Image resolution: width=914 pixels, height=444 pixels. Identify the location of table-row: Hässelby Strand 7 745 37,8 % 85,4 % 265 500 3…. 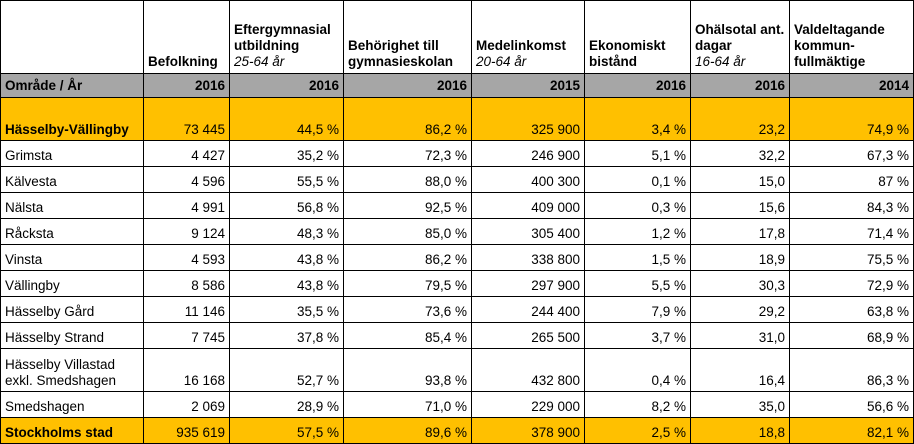
(457, 335).